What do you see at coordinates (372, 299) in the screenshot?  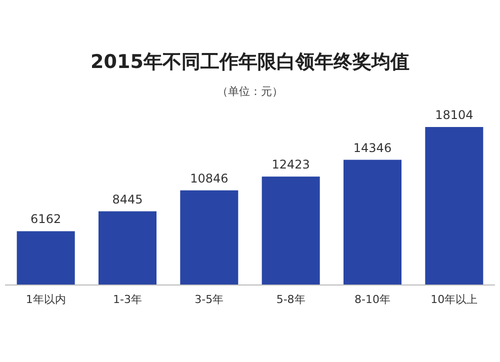 I see `x-tick-label: 8-10年` at bounding box center [372, 299].